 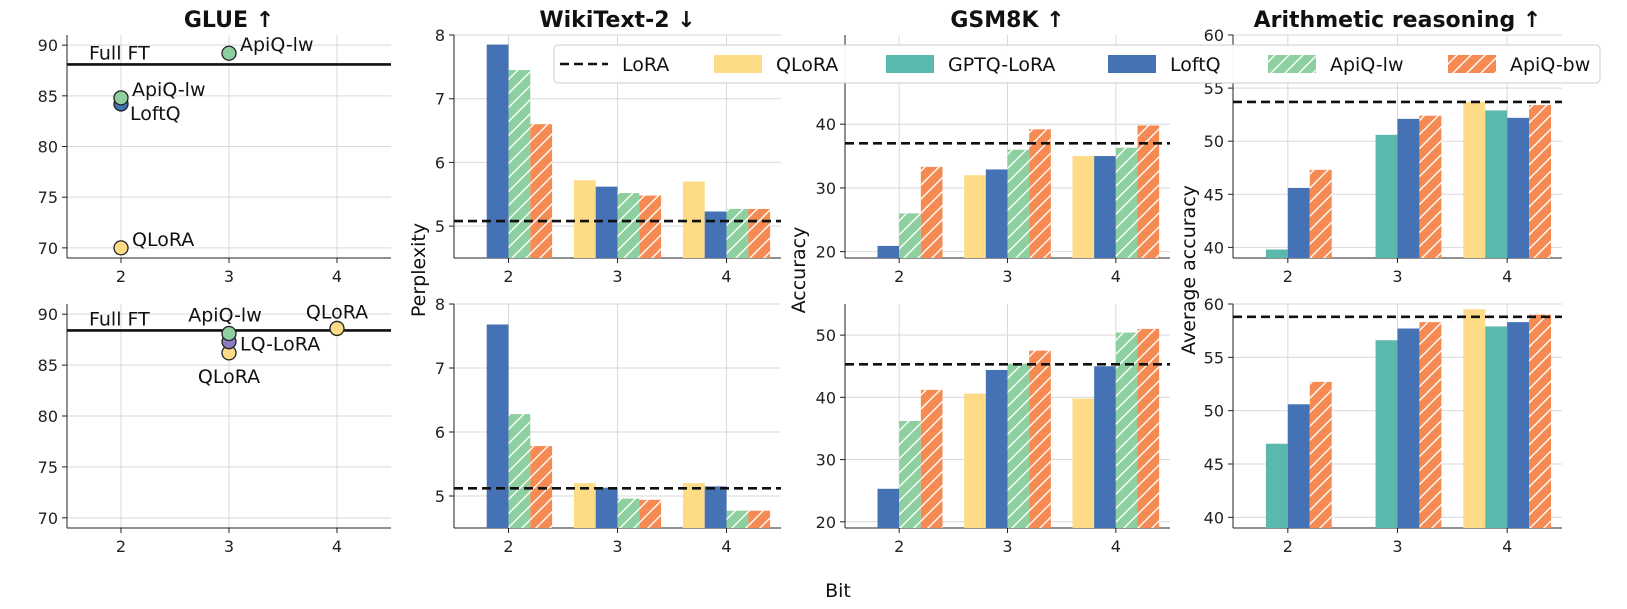 I want to click on panel-title: GSM8K ↑, so click(x=1007, y=20).